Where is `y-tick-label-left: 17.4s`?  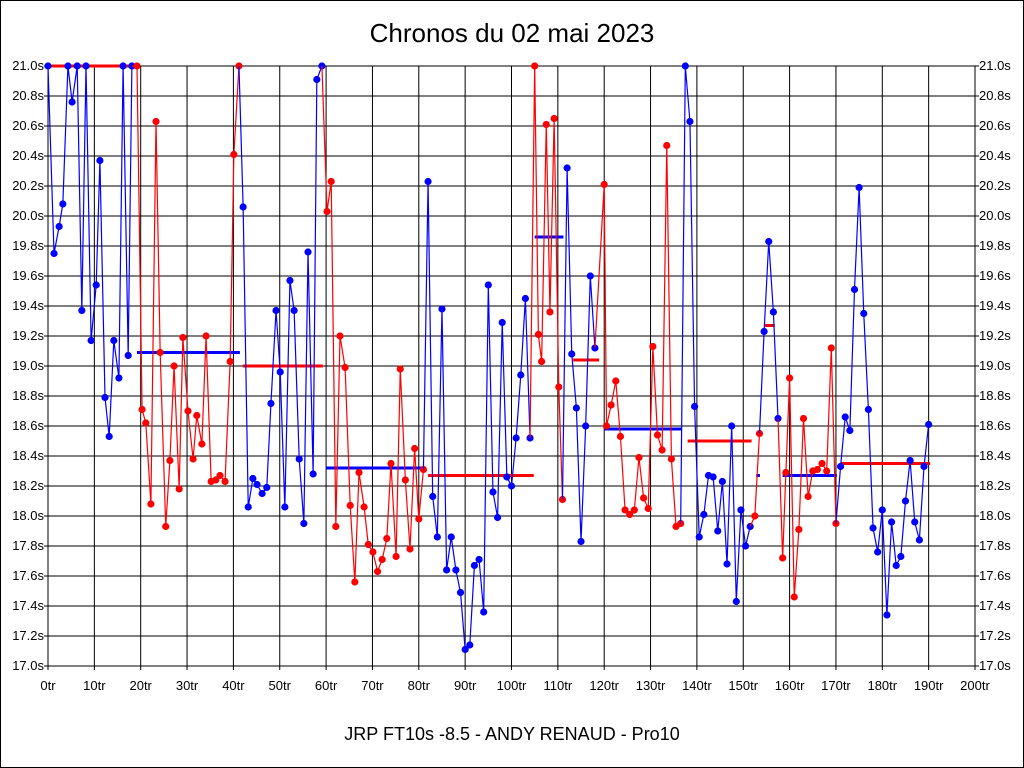 y-tick-label-left: 17.4s is located at coordinates (28, 605).